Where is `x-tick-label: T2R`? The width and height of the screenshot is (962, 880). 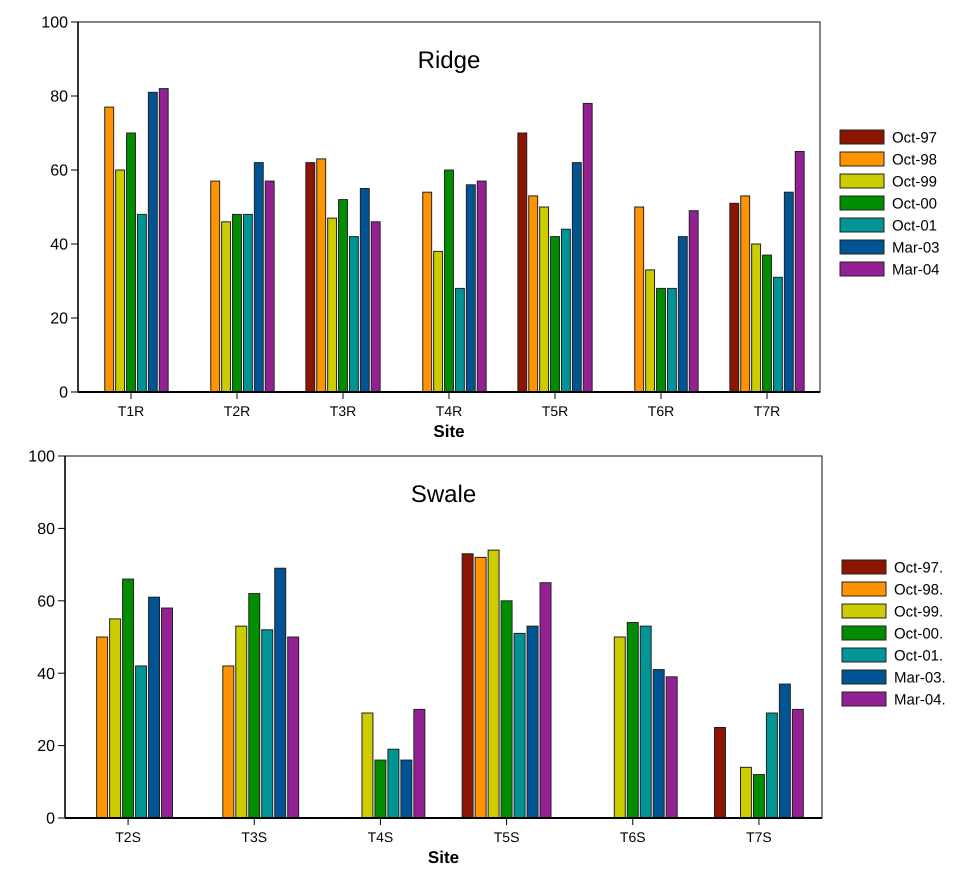
x-tick-label: T2R is located at coordinates (237, 411).